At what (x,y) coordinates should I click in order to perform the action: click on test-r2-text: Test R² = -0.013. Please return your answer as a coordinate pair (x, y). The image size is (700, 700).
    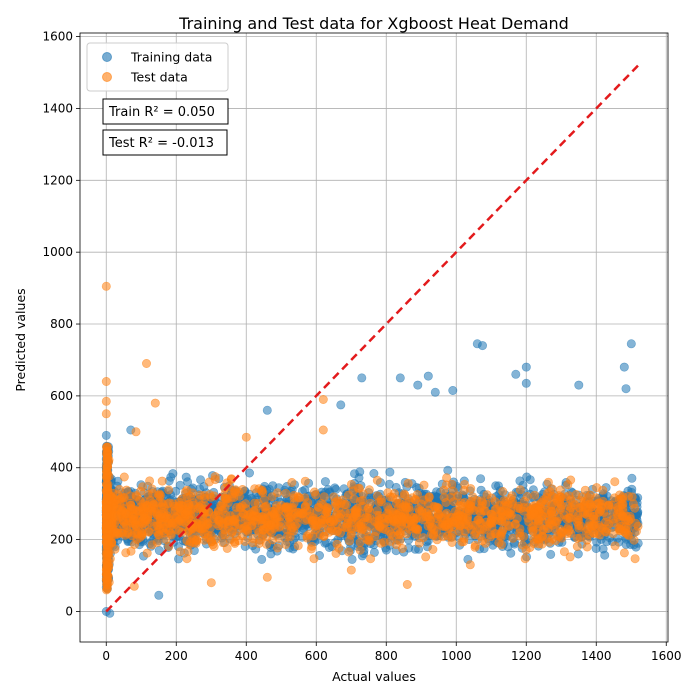
    Looking at the image, I should click on (161, 143).